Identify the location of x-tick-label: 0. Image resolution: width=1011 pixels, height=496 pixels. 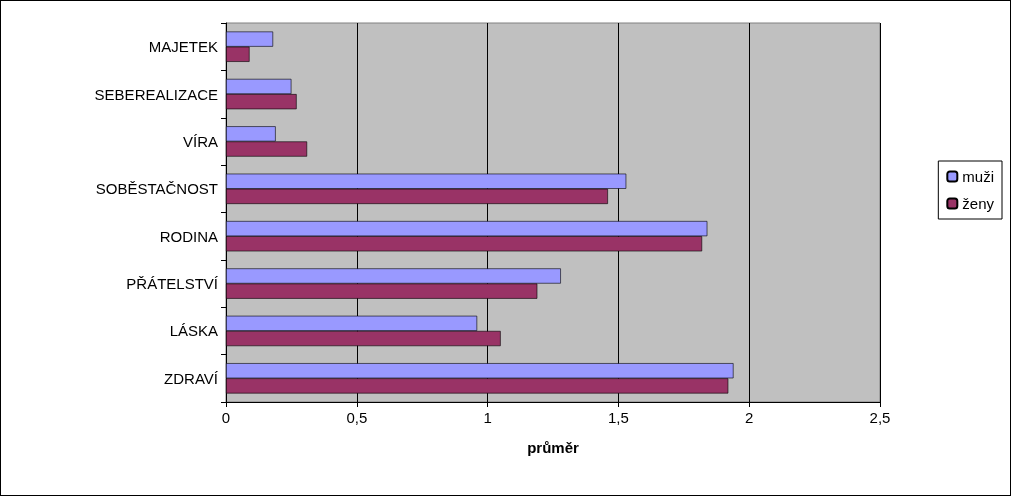
(226, 417).